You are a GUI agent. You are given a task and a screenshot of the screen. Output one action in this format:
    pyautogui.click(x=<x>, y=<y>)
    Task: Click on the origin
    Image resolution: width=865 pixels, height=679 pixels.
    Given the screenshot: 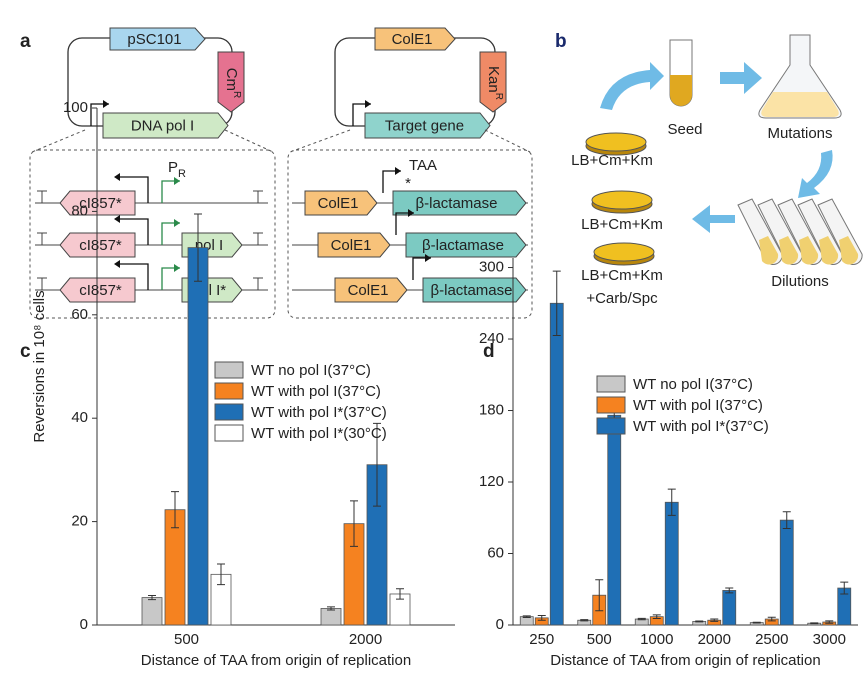 What is the action you would take?
    pyautogui.click(x=157, y=39)
    